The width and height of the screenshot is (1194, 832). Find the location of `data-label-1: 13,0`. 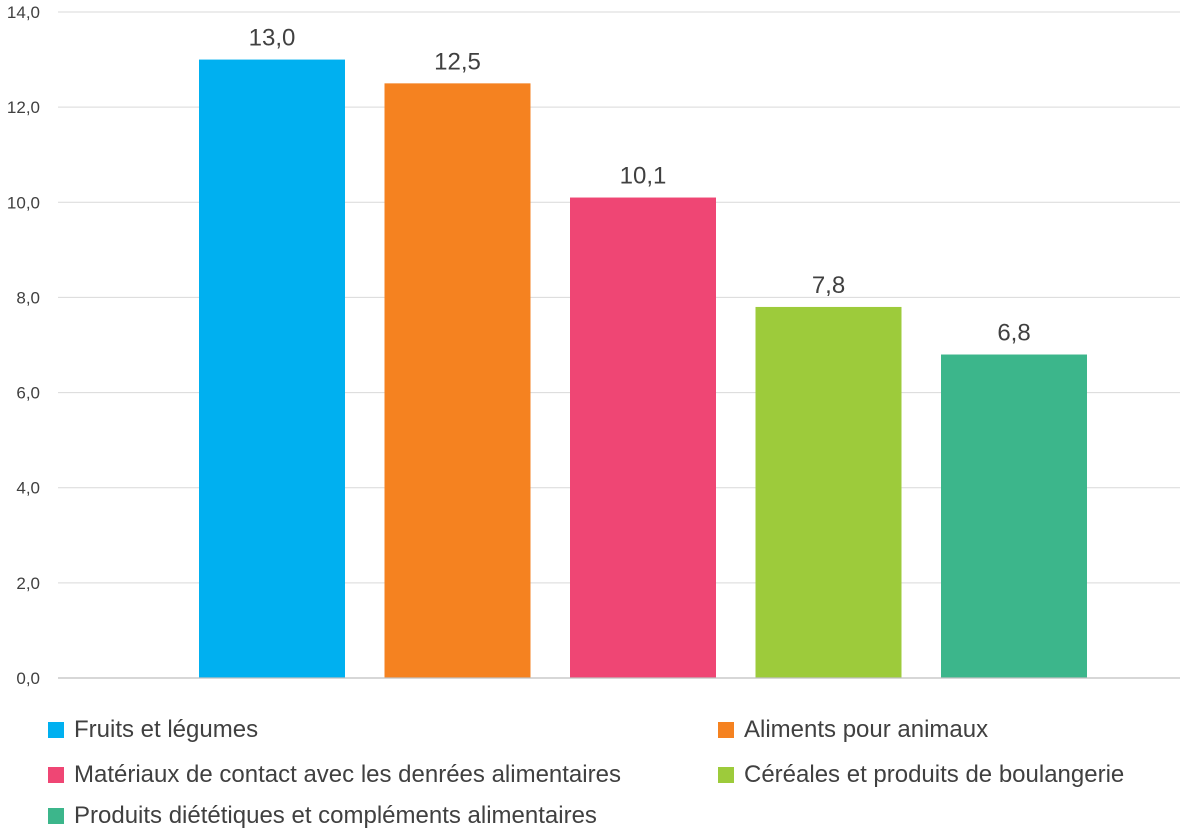

data-label-1: 13,0 is located at coordinates (272, 38).